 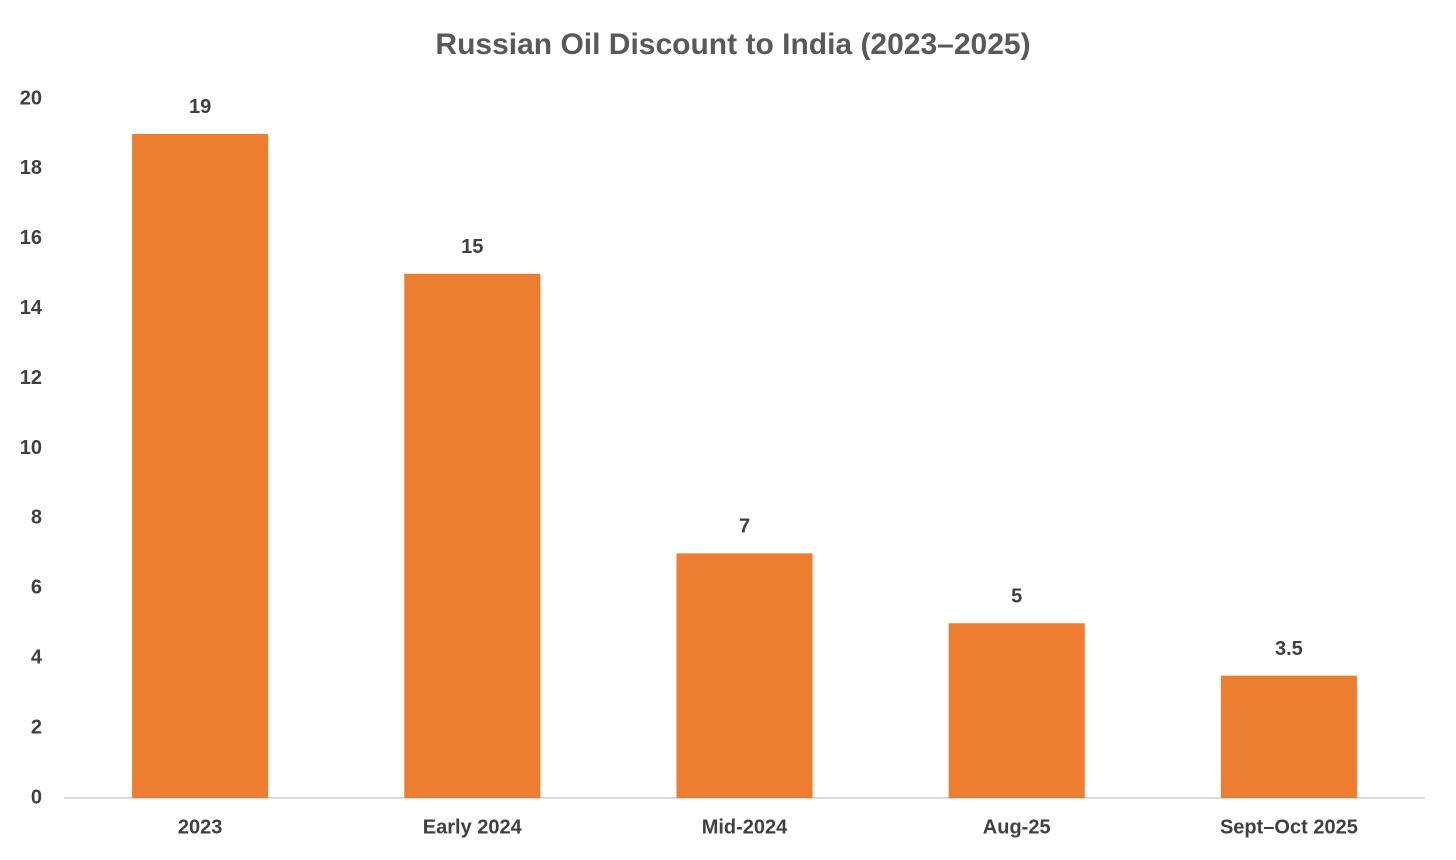 I want to click on x-tick-label: 2023, so click(x=200, y=827).